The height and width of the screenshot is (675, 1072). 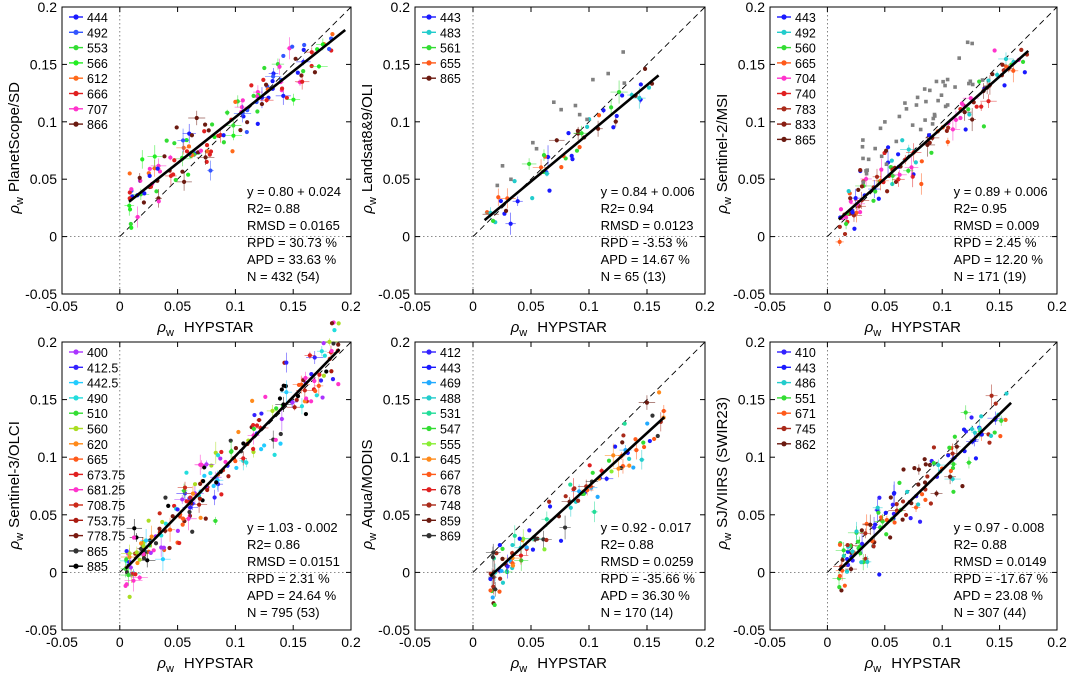 I want to click on regression-line, so click(x=577, y=497).